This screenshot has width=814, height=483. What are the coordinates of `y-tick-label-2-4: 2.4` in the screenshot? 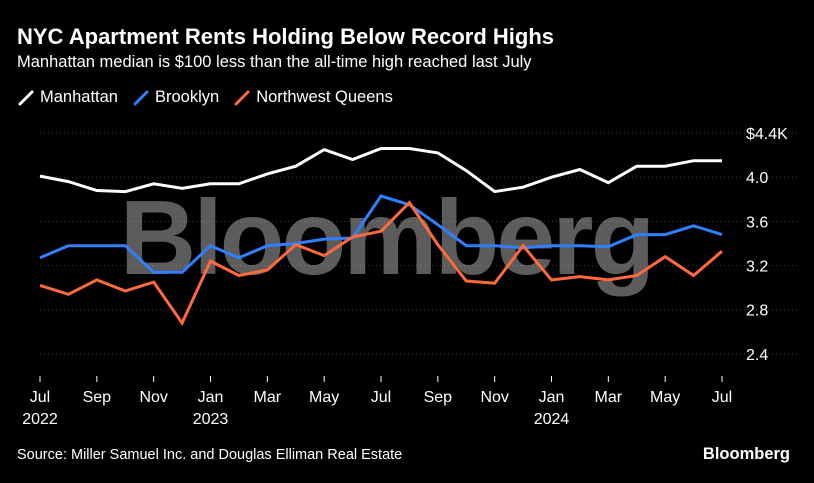 It's located at (757, 355).